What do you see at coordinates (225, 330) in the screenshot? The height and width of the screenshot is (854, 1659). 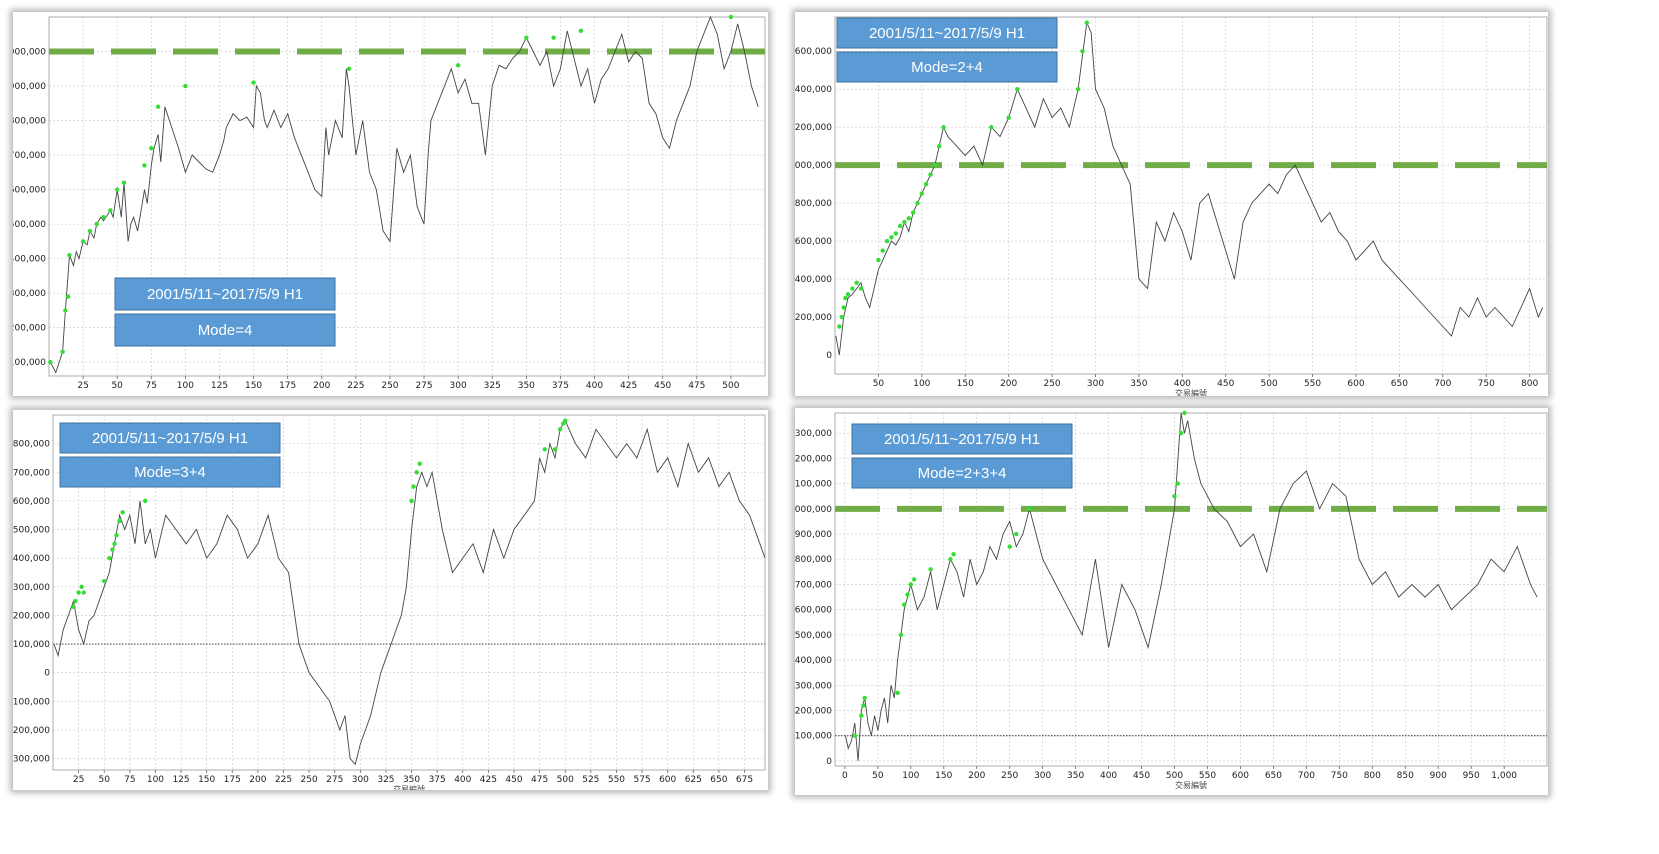 I see `mode-label: Mode=4` at bounding box center [225, 330].